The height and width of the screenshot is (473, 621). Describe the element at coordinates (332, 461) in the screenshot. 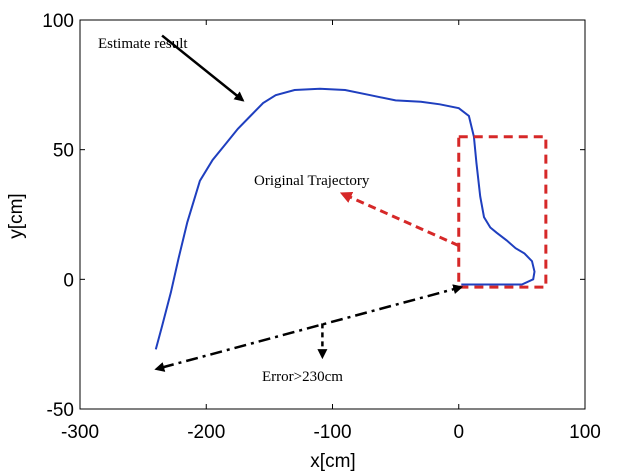

I see `x-axis-label: x[cm]` at that location.